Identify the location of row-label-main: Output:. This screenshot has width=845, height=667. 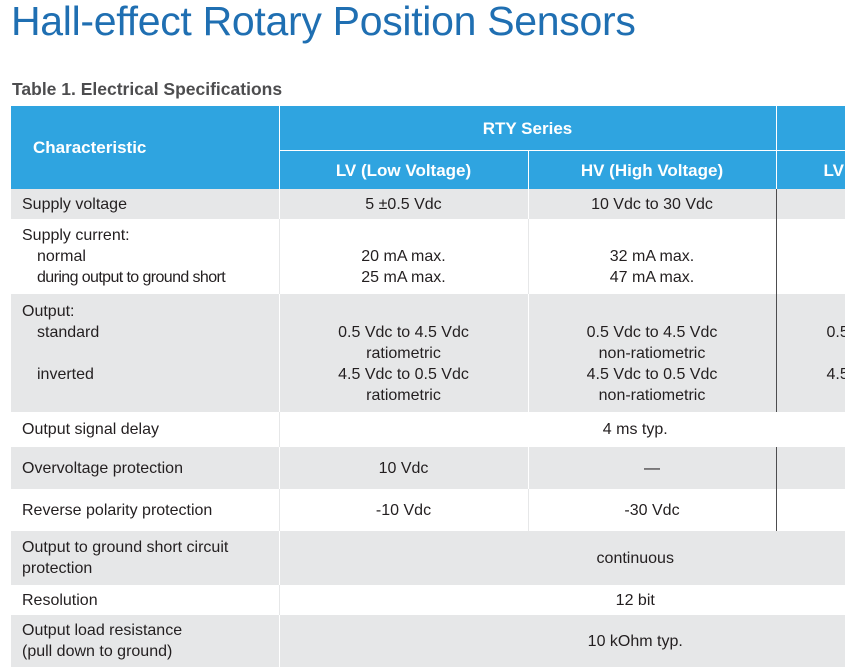
(48, 311).